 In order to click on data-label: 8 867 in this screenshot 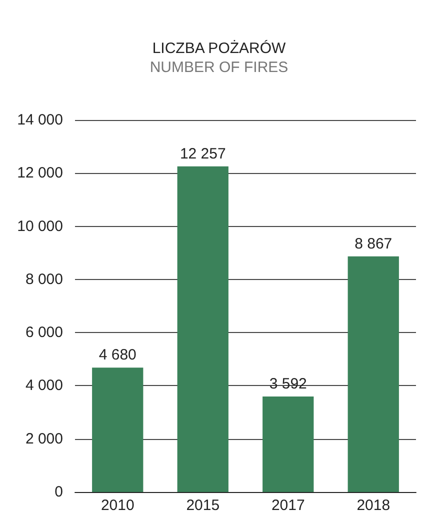, I will do `click(373, 243)`.